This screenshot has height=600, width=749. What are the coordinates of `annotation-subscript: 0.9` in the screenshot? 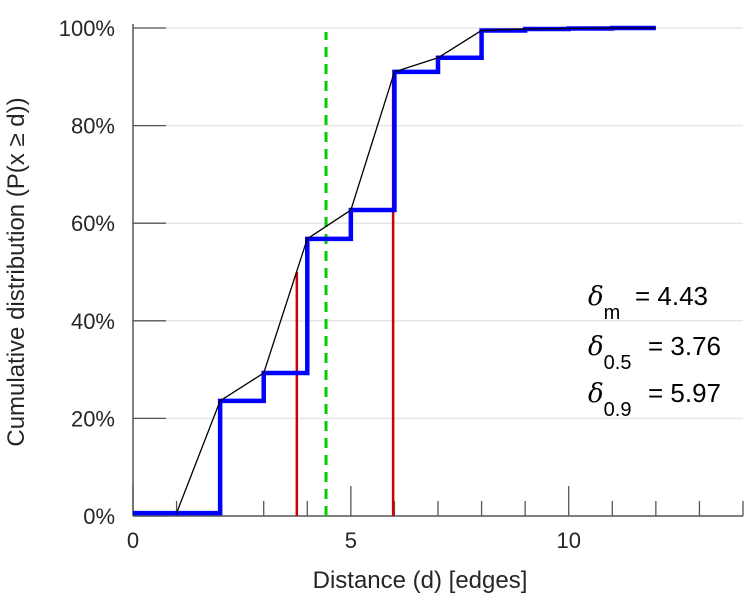 It's located at (618, 410).